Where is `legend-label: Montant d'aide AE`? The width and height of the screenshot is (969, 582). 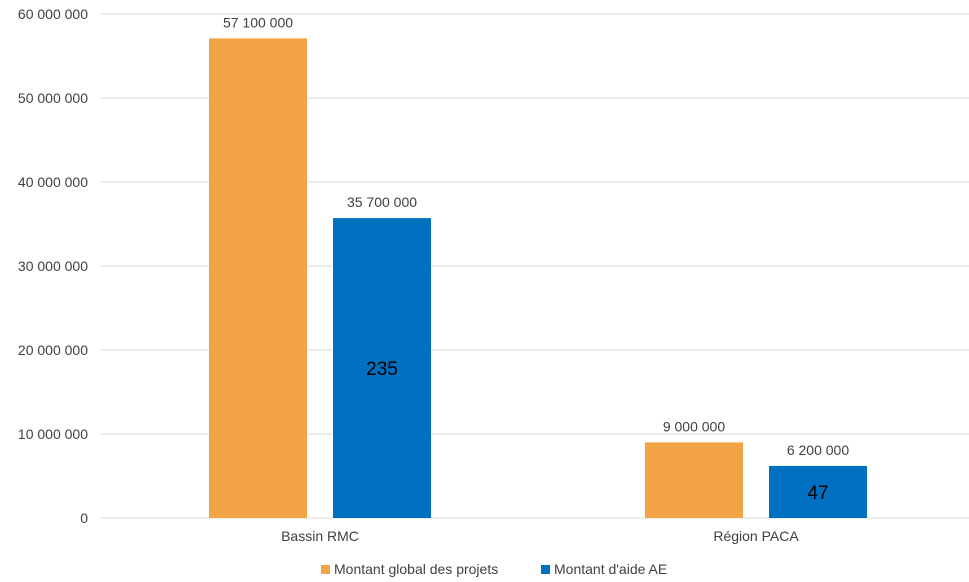 legend-label: Montant d'aide AE is located at coordinates (610, 569).